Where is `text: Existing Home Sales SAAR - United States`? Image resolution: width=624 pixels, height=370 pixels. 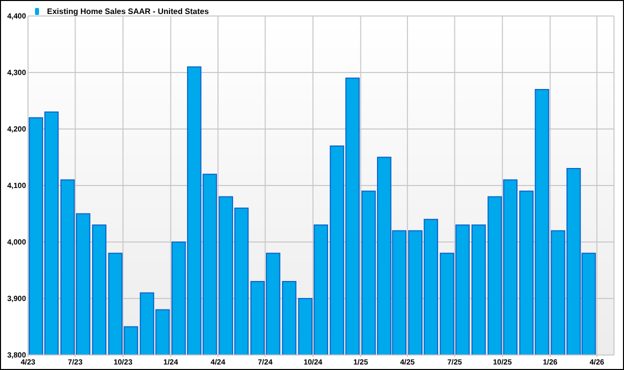
text: Existing Home Sales SAAR - United States is located at coordinates (128, 11).